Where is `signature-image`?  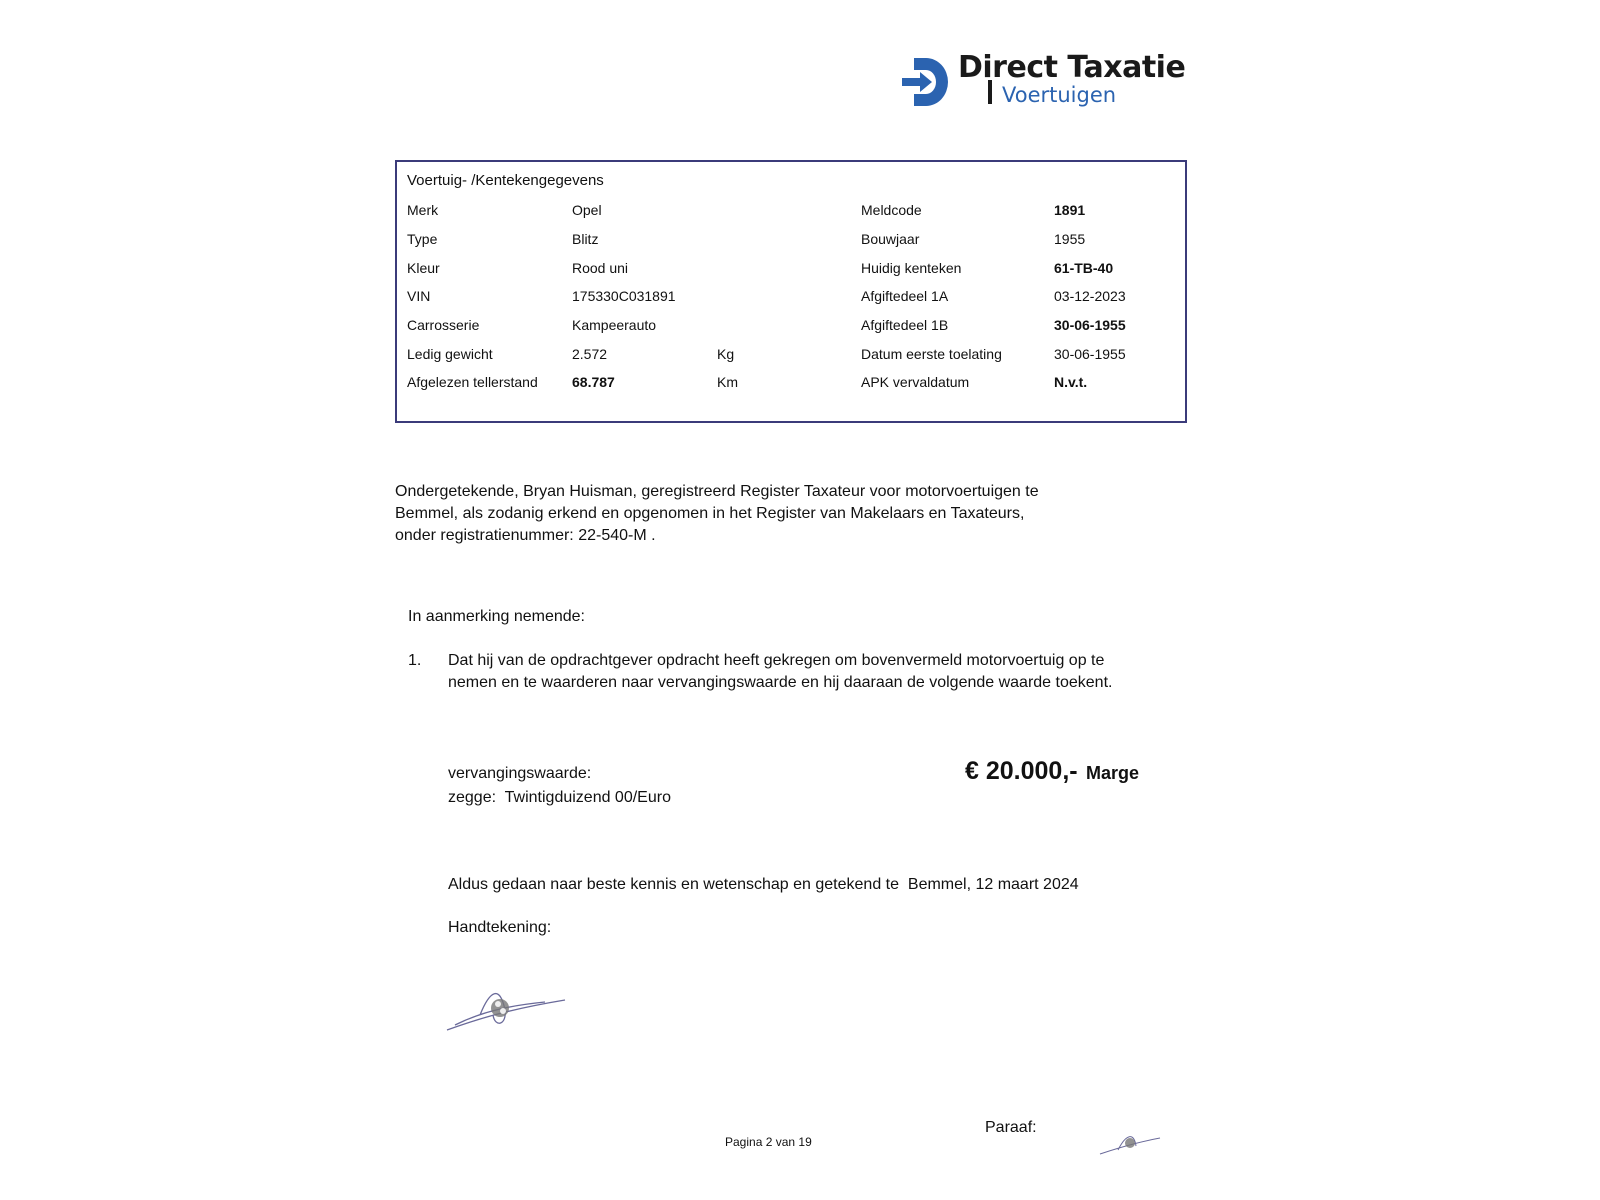 signature-image is located at coordinates (506, 1012).